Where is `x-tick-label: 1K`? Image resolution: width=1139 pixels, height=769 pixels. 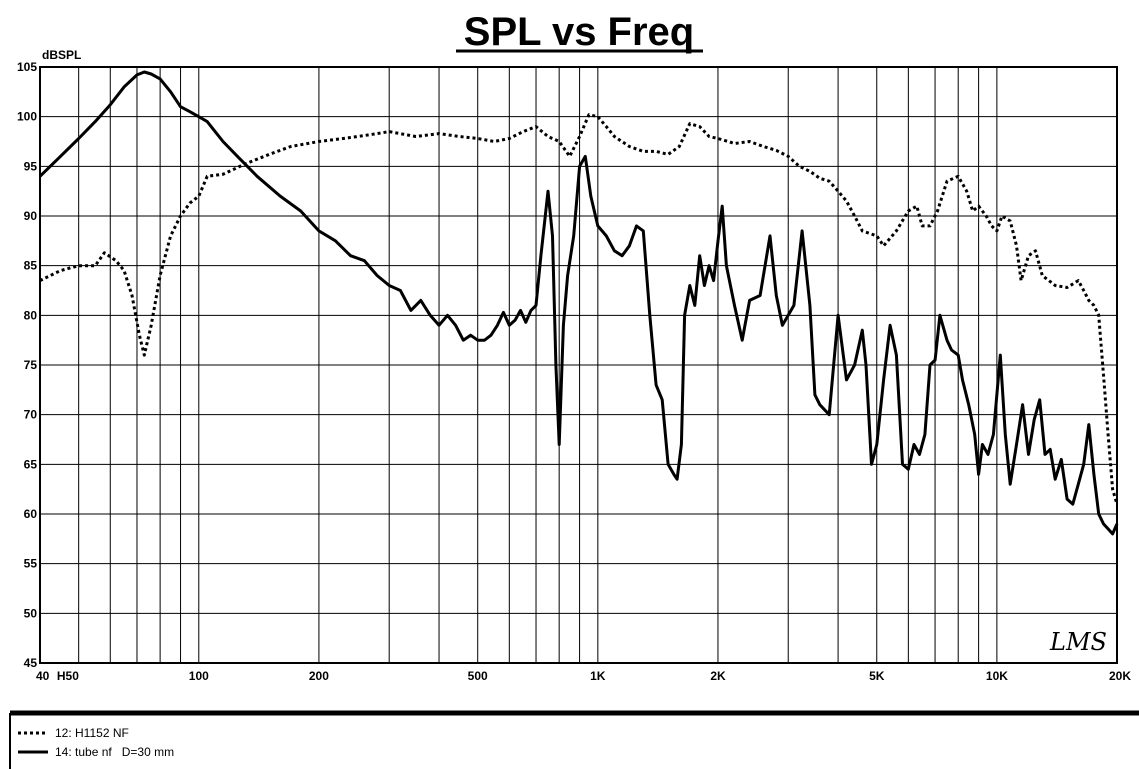
x-tick-label: 1K is located at coordinates (598, 676).